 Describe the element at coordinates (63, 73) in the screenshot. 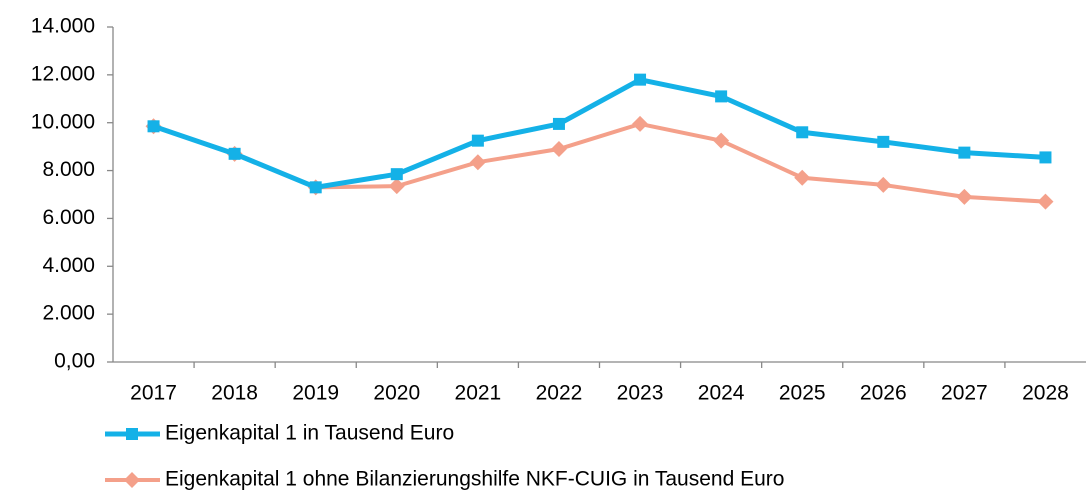

I see `y-tick-label: 12.000` at that location.